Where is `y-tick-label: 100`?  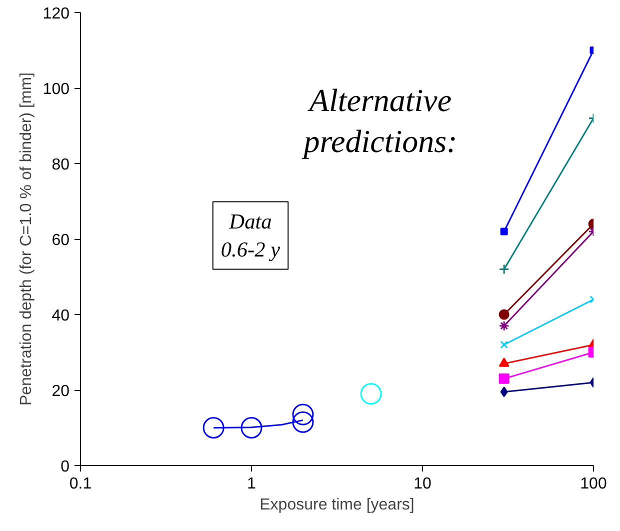
y-tick-label: 100 is located at coordinates (56, 89).